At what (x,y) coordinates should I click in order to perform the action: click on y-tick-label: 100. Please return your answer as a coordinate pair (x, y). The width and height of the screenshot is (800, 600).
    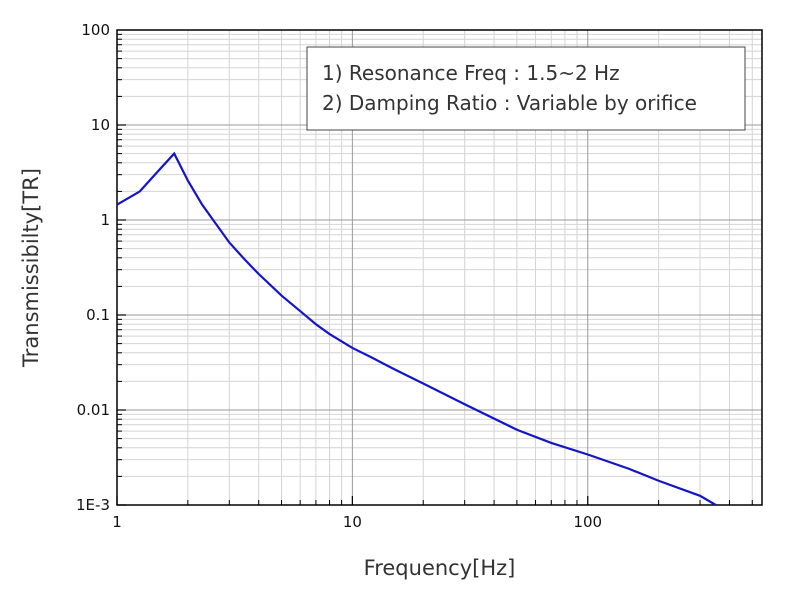
    Looking at the image, I should click on (95, 30).